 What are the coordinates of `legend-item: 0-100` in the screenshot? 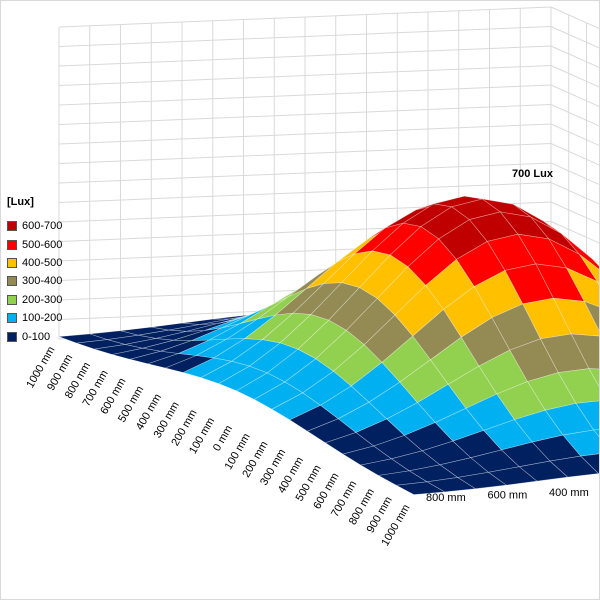 It's located at (34, 336).